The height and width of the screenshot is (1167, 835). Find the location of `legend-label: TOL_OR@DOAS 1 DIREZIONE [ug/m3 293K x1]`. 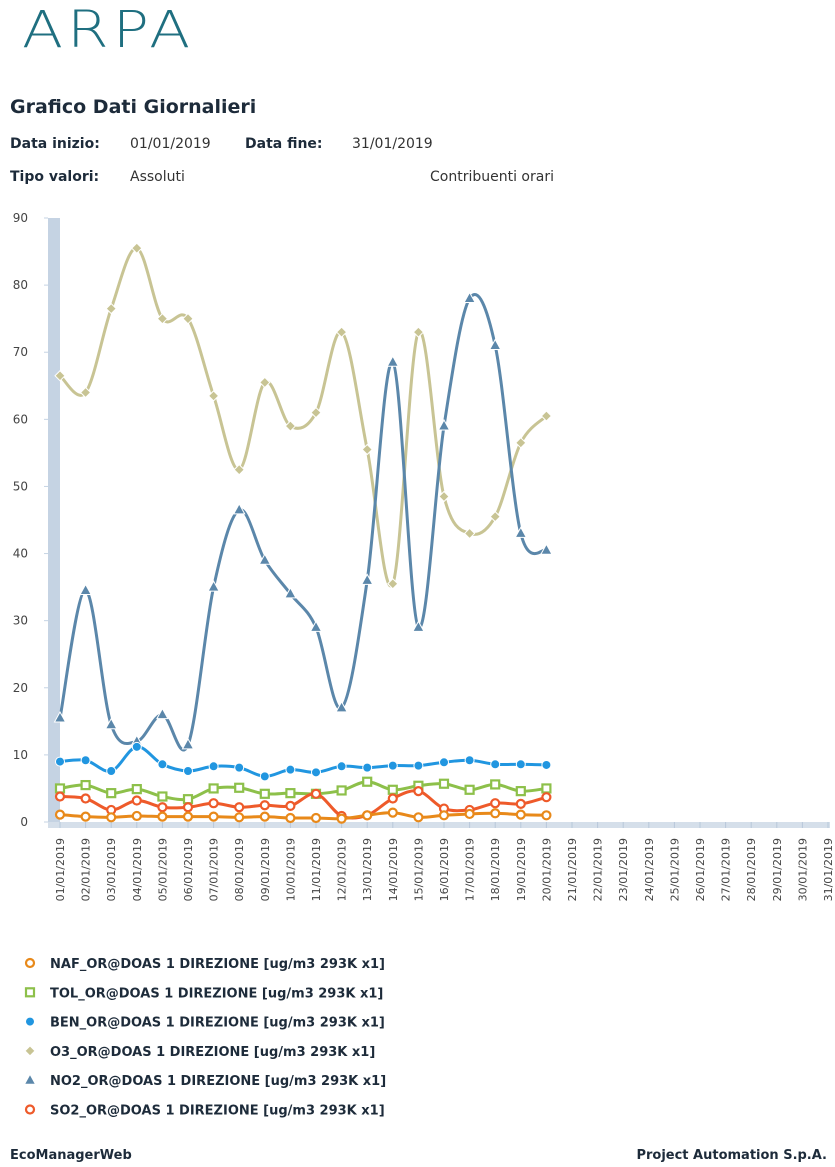

legend-label: TOL_OR@DOAS 1 DIREZIONE [ug/m3 293K x1] is located at coordinates (216, 993).